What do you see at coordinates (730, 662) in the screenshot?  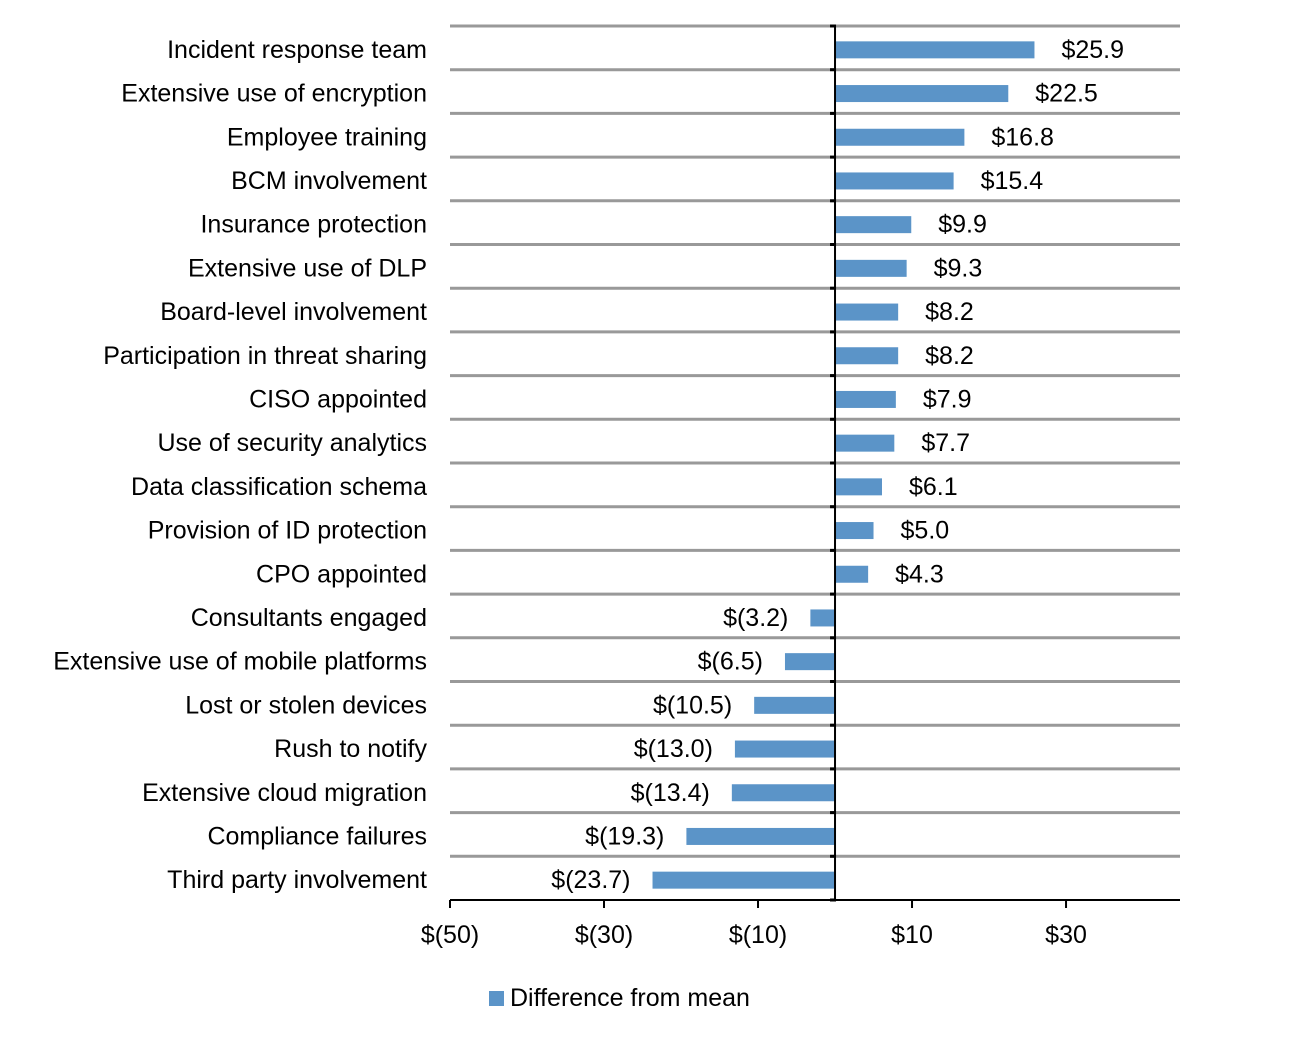 I see `data-label: $(6.5)` at bounding box center [730, 662].